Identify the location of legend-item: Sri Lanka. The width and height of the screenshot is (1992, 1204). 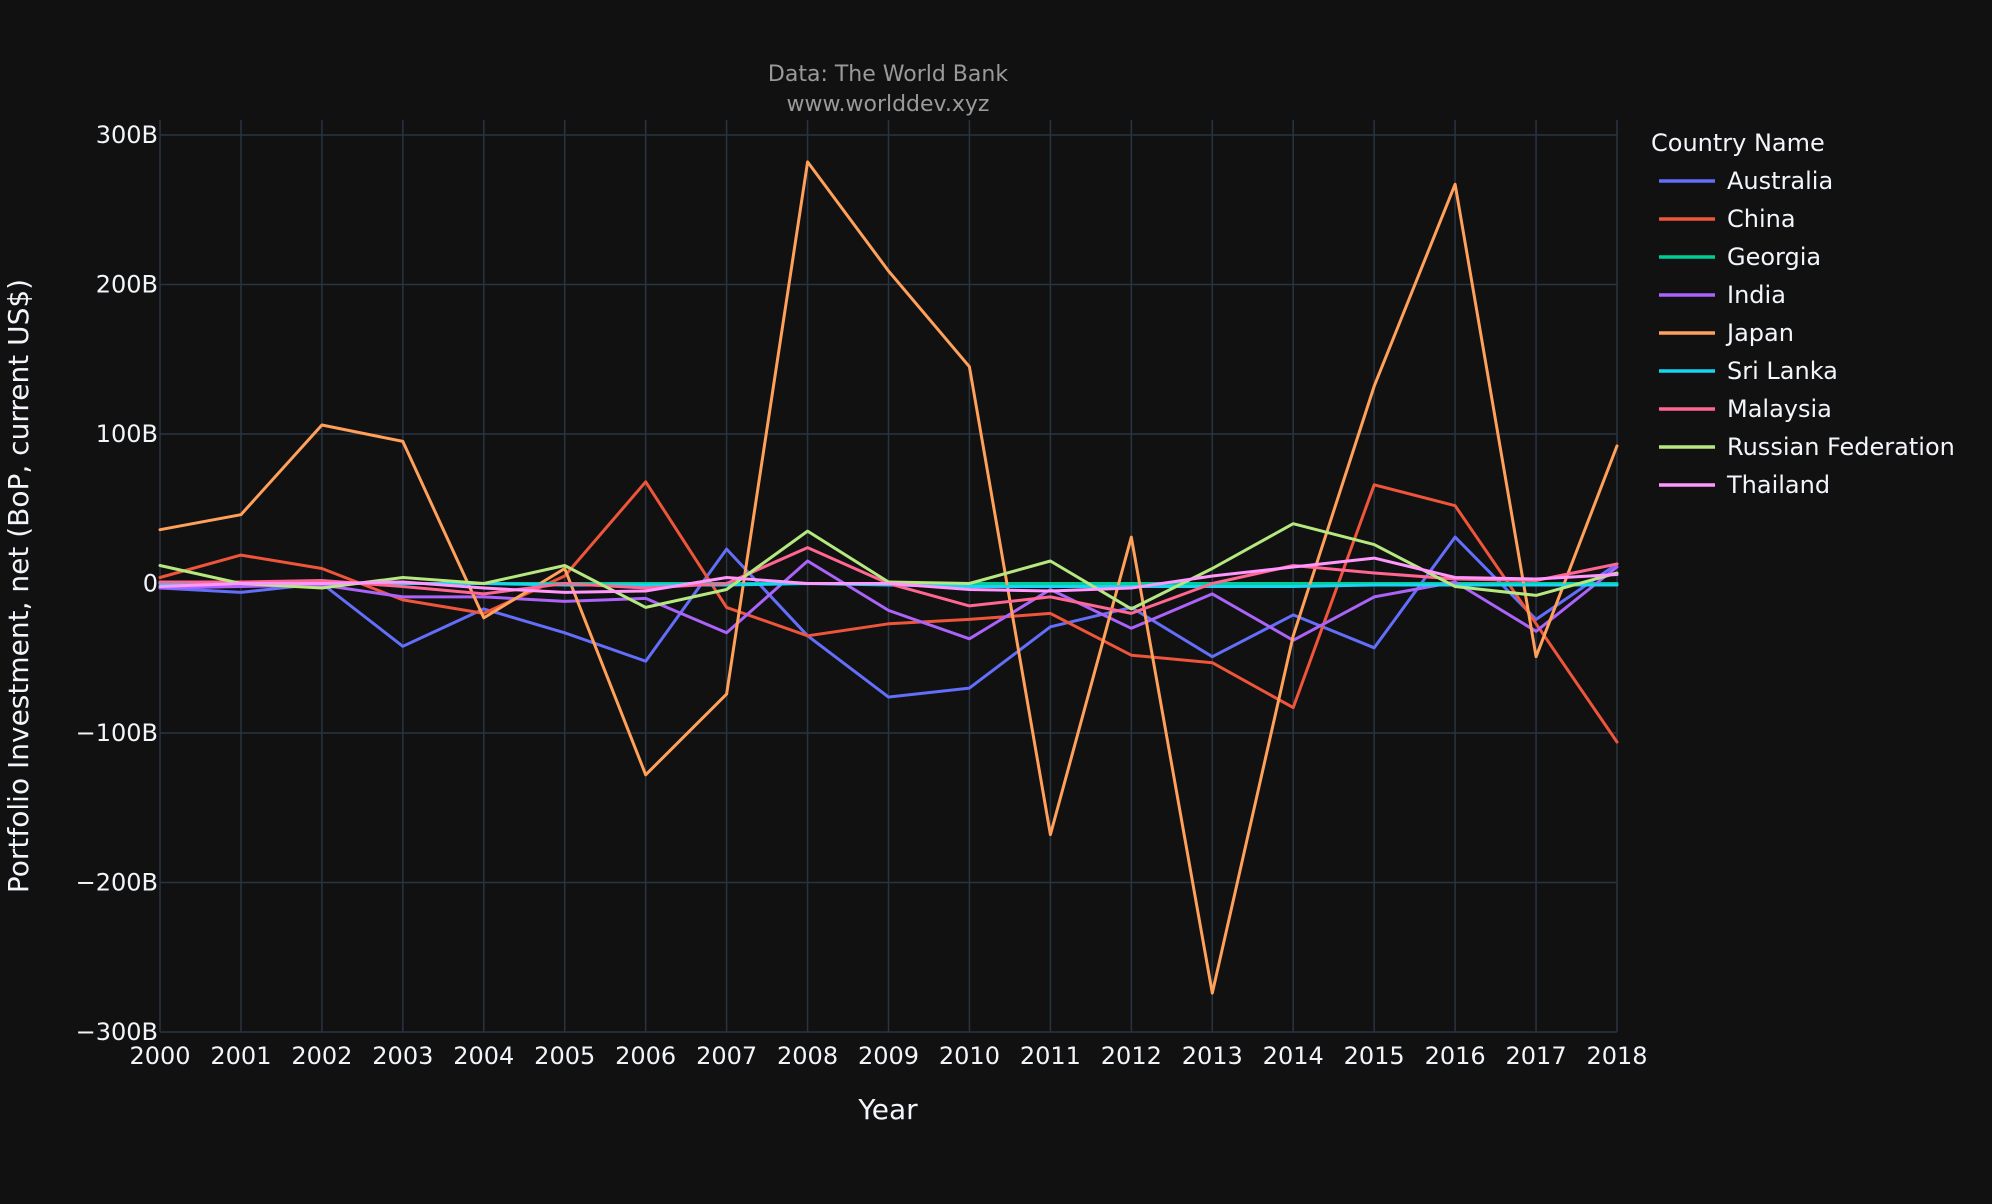
(1748, 371).